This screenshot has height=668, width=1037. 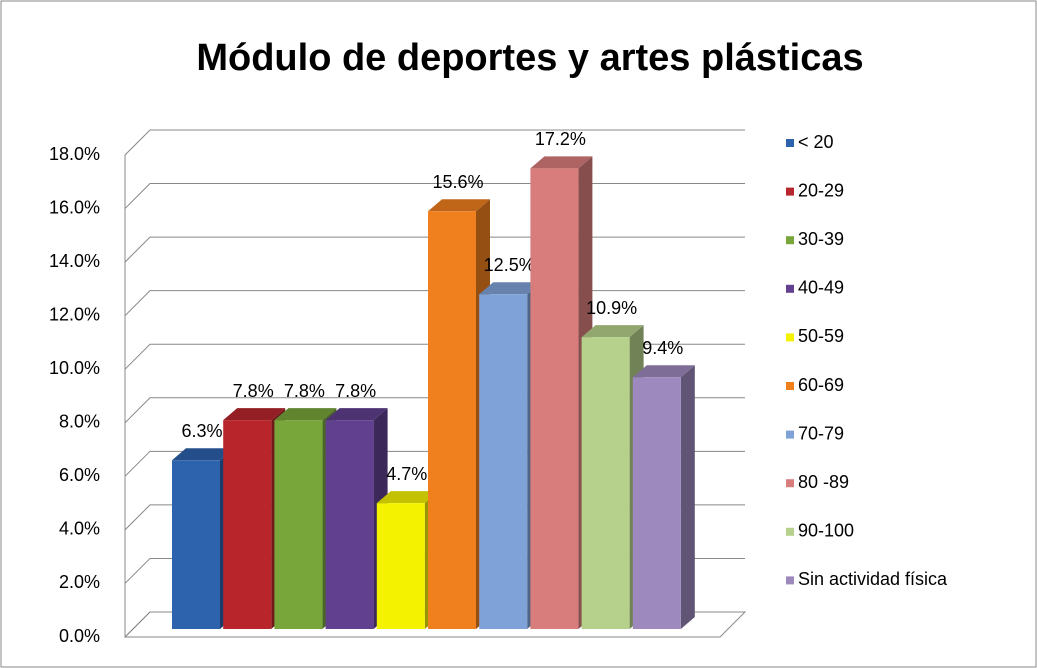 What do you see at coordinates (79, 529) in the screenshot?
I see `y-tick-label: 4.0%` at bounding box center [79, 529].